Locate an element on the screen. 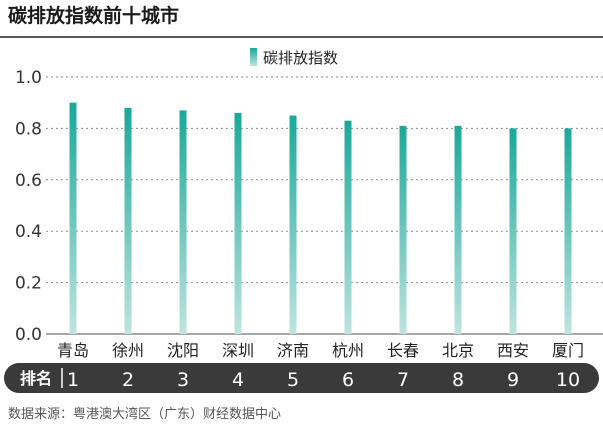 This screenshot has height=432, width=603. legend-swatch is located at coordinates (253, 57).